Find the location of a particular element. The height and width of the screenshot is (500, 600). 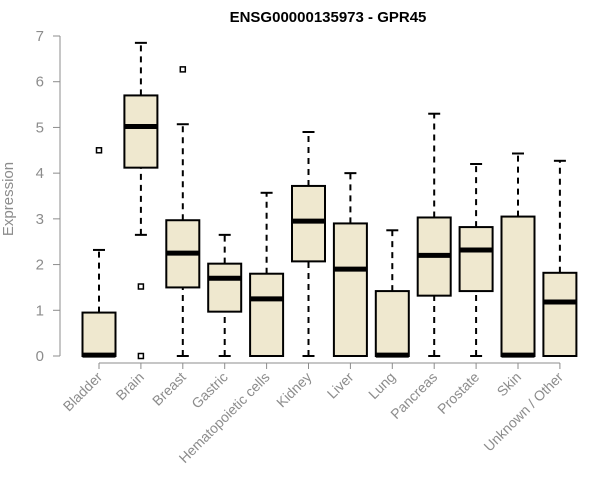

y-tick-label: 2 is located at coordinates (40, 265).